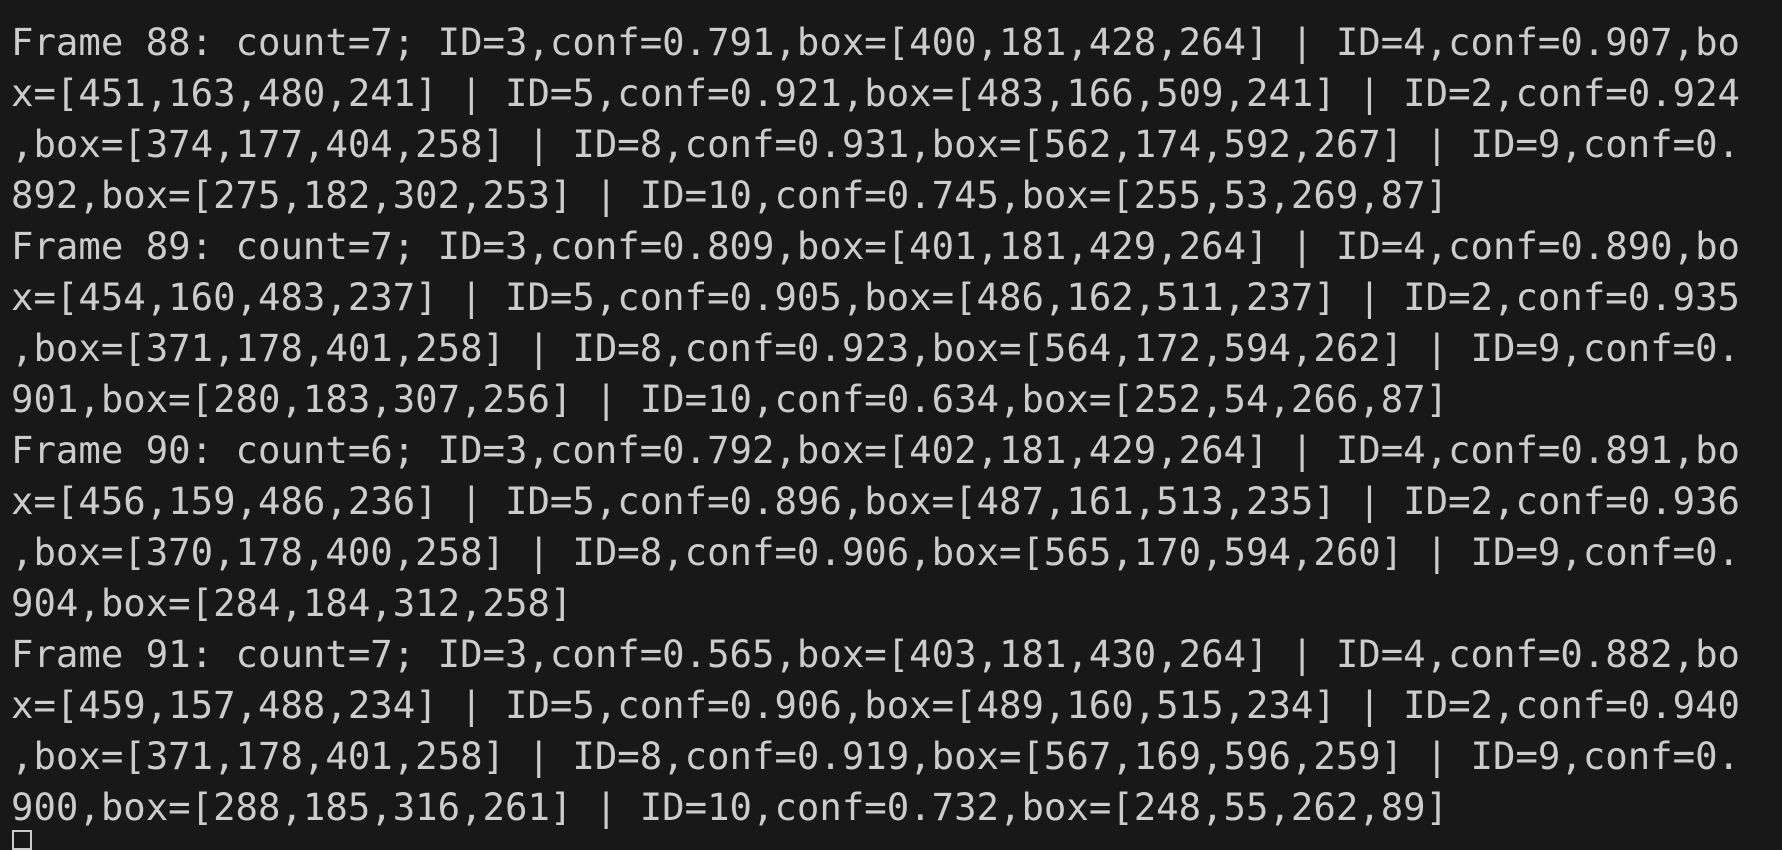 This screenshot has height=850, width=1782. What do you see at coordinates (292, 603) in the screenshot?
I see `output-line: 904,box=[284,184,312,258]` at bounding box center [292, 603].